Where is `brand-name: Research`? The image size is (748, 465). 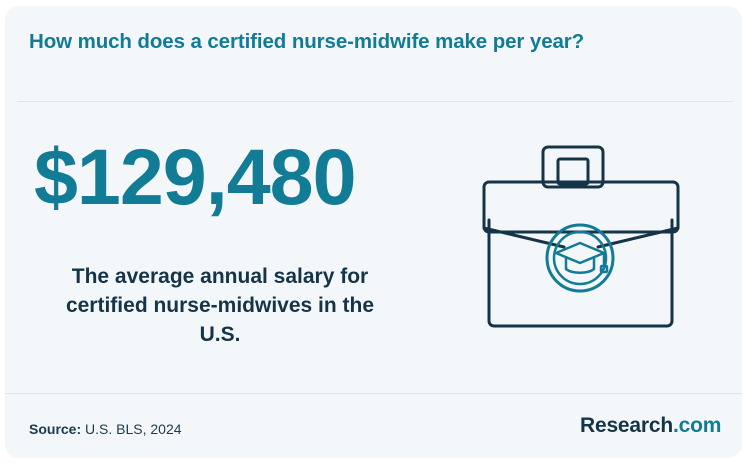 brand-name: Research is located at coordinates (626, 425).